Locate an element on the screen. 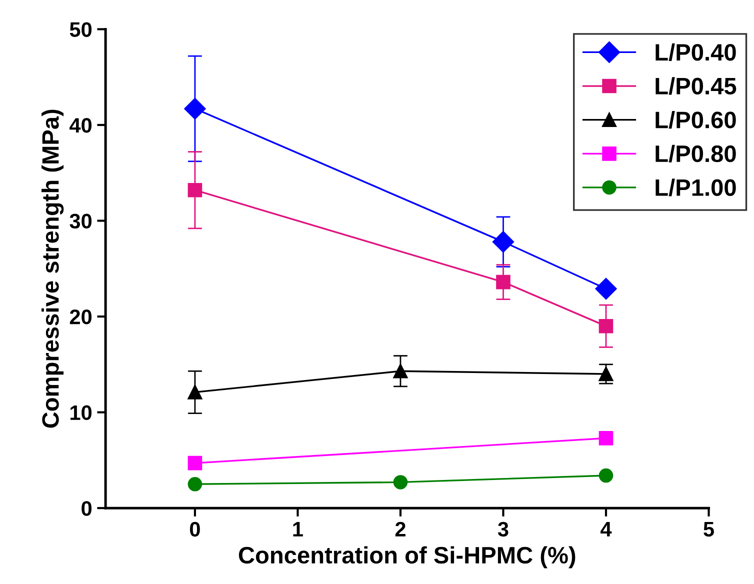  legend-label: L/P0.60 is located at coordinates (696, 120).